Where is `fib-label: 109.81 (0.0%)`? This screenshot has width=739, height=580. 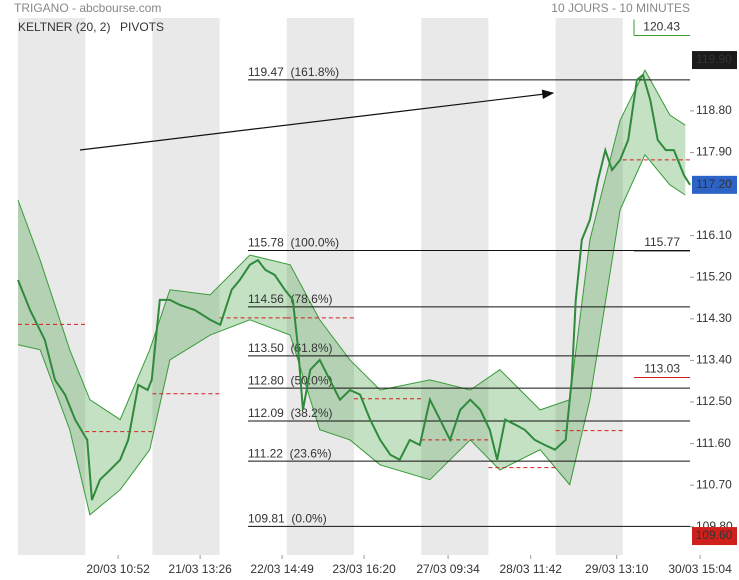 fib-label: 109.81 (0.0%) is located at coordinates (287, 519).